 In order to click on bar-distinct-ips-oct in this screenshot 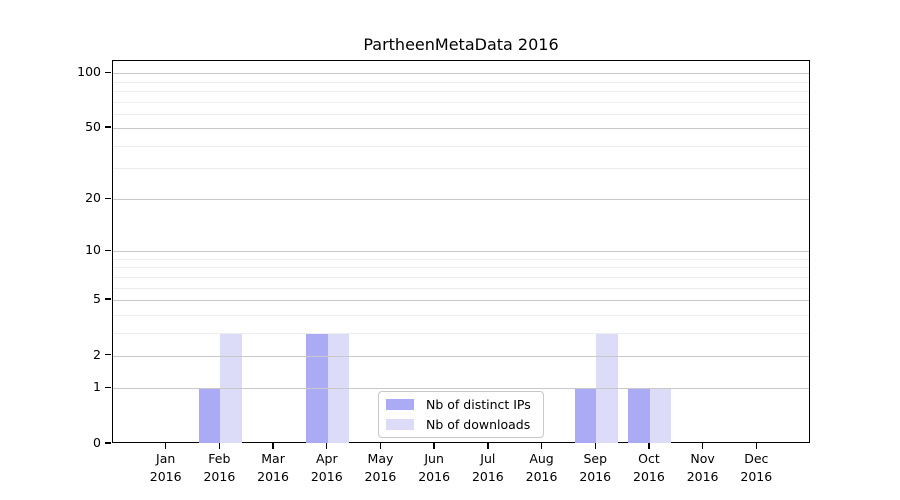, I will do `click(639, 415)`.